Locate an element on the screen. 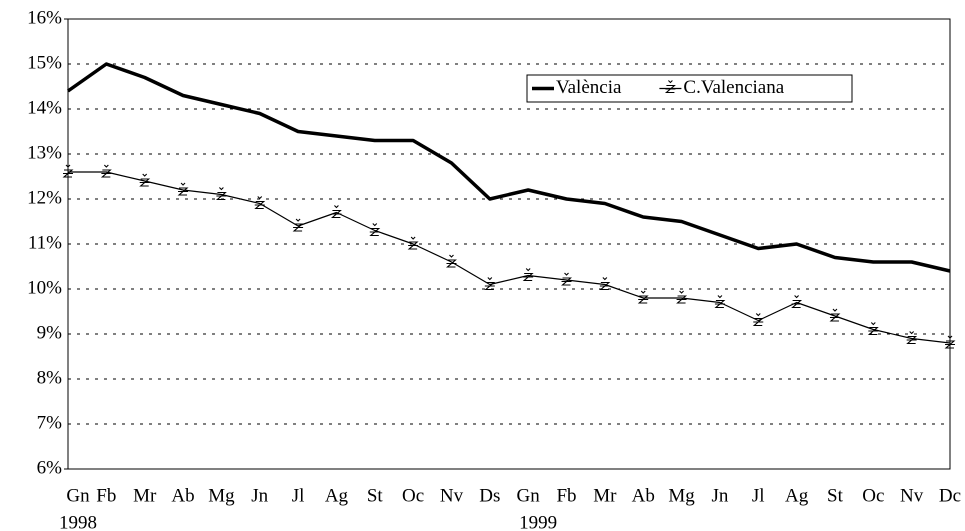 The image size is (965, 531). y-tick-label: 13% is located at coordinates (44, 152).